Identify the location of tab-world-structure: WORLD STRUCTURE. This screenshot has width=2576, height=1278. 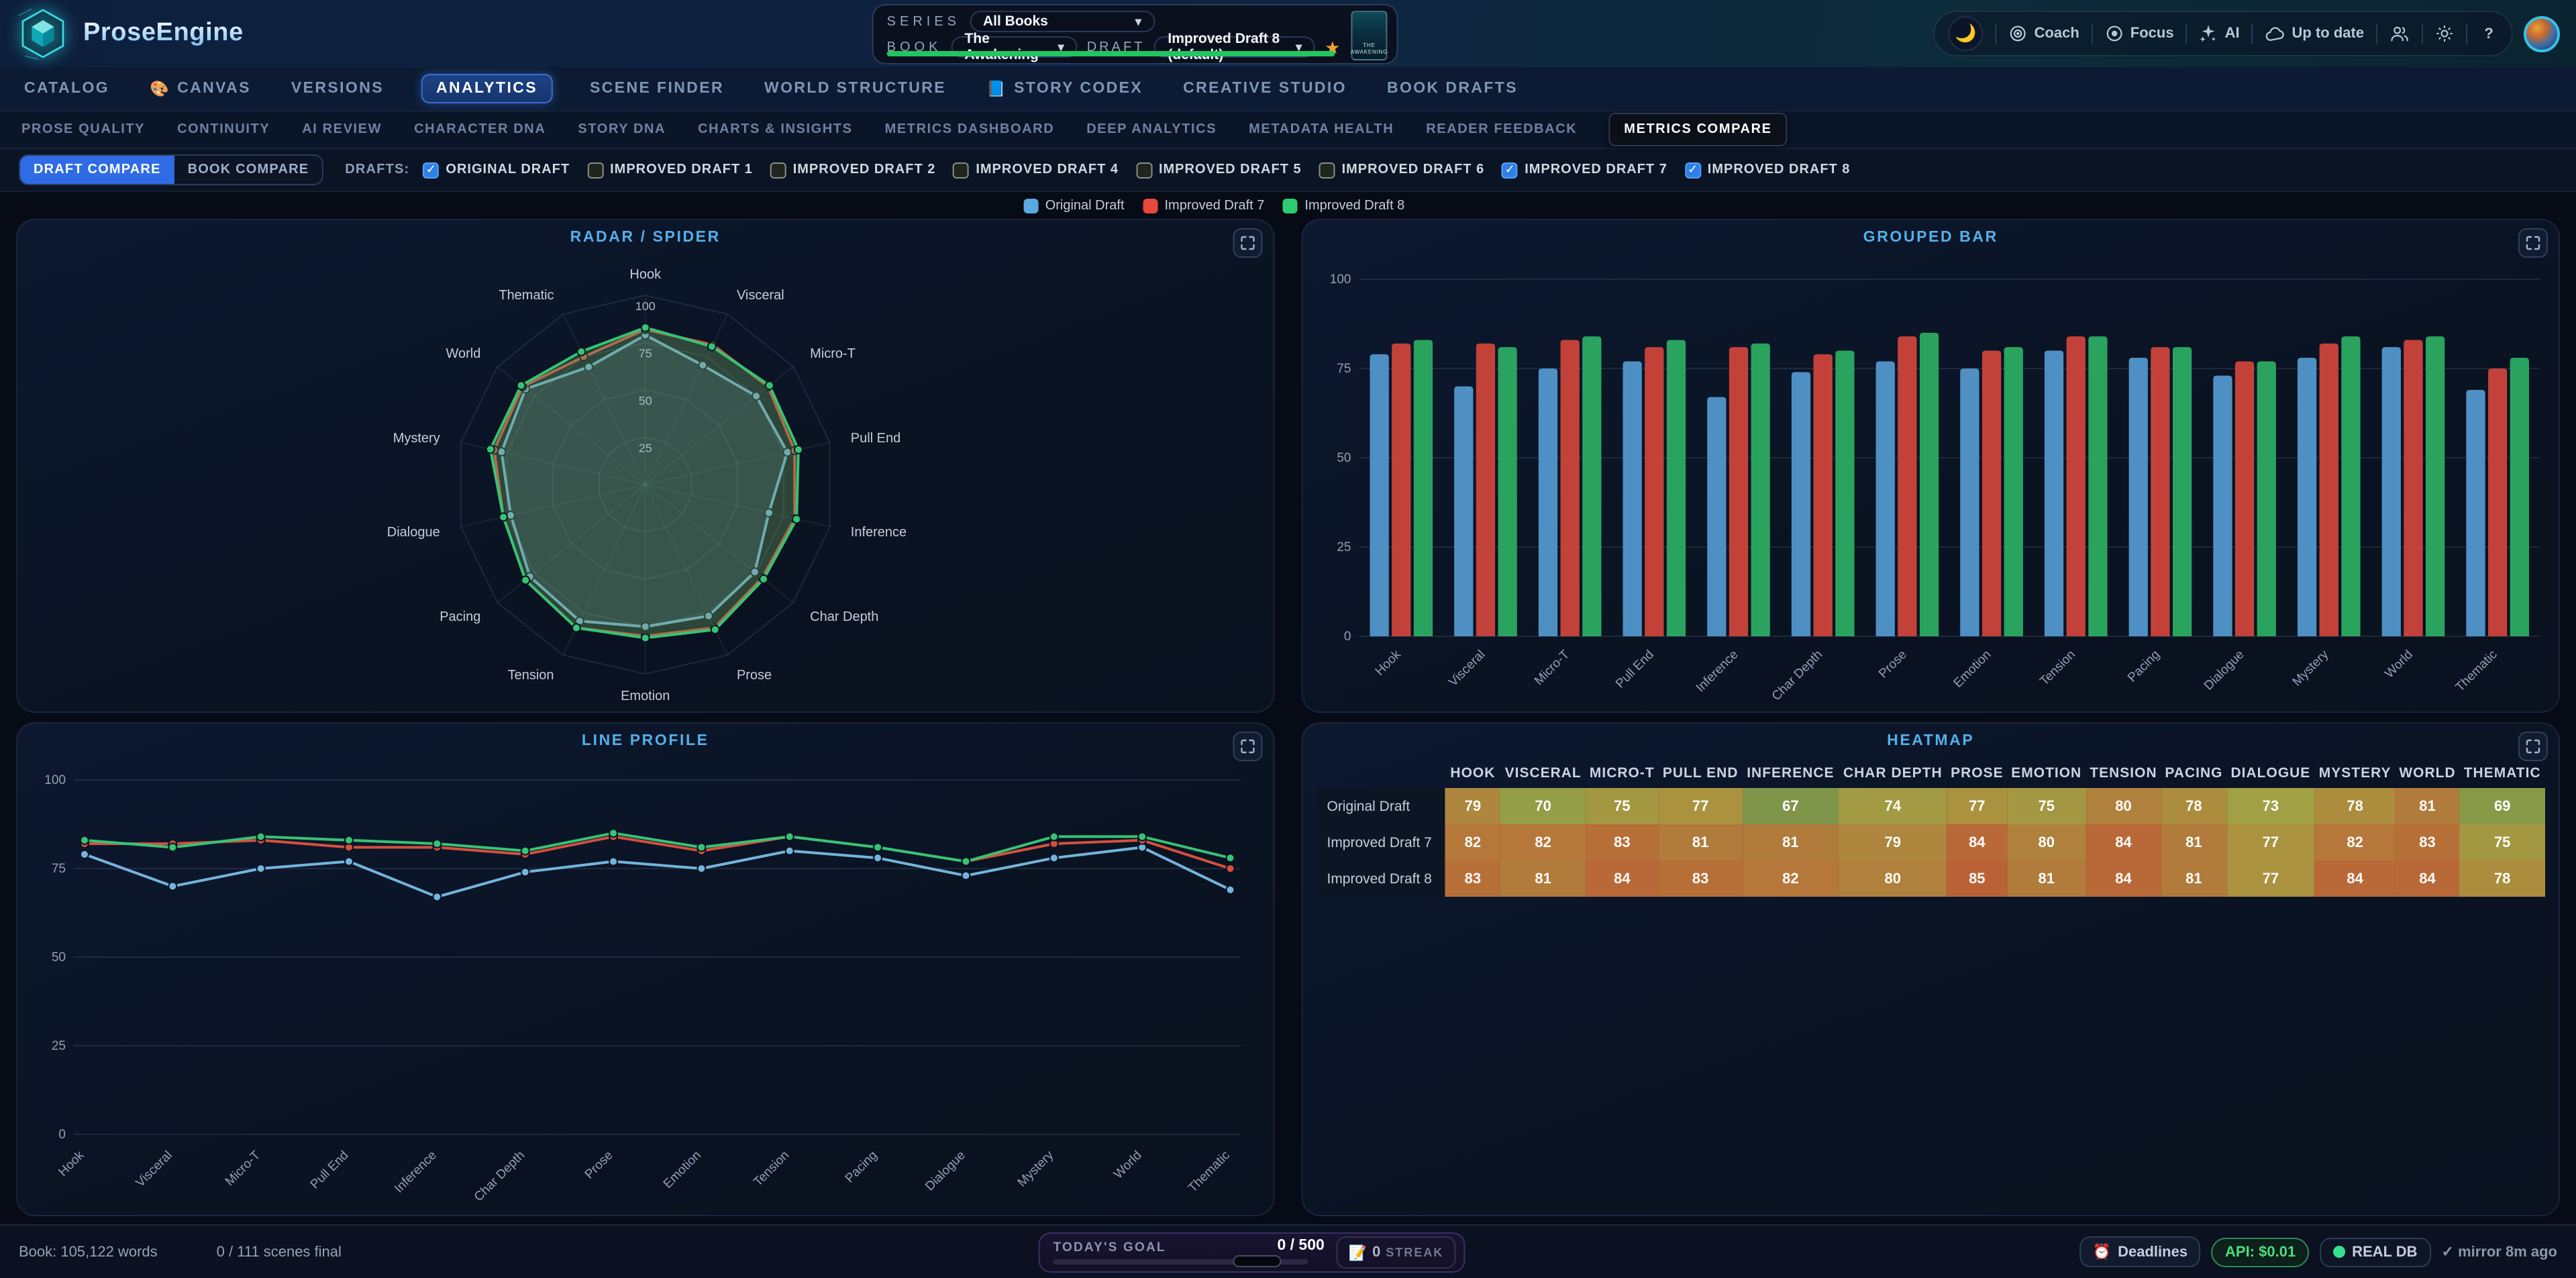
(855, 88).